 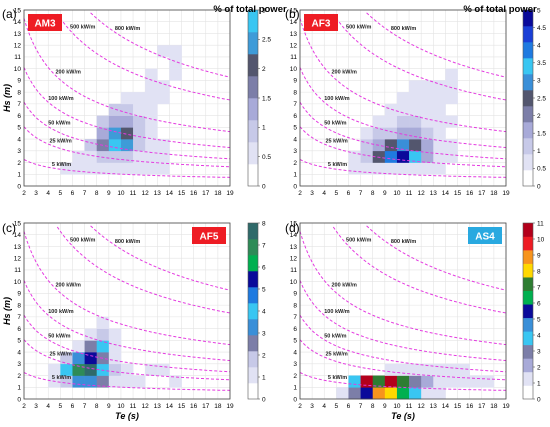 I want to click on y-tick-label: 2, so click(x=295, y=376).